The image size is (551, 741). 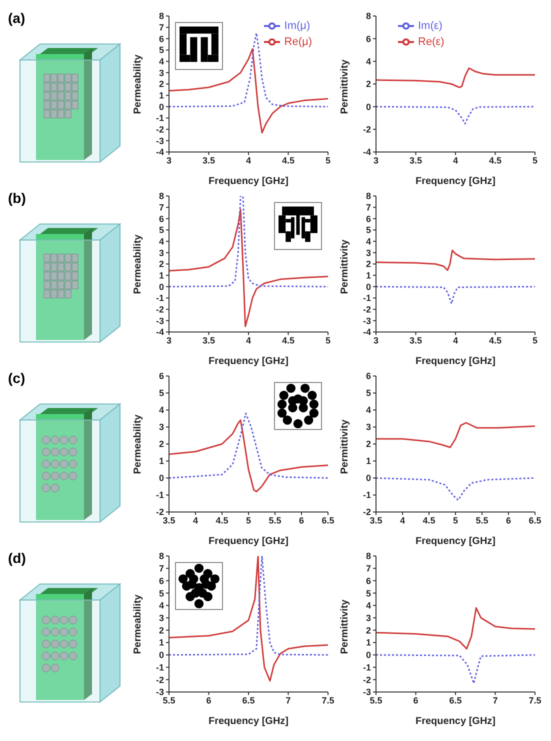 I want to click on text: (c), so click(x=17, y=378).